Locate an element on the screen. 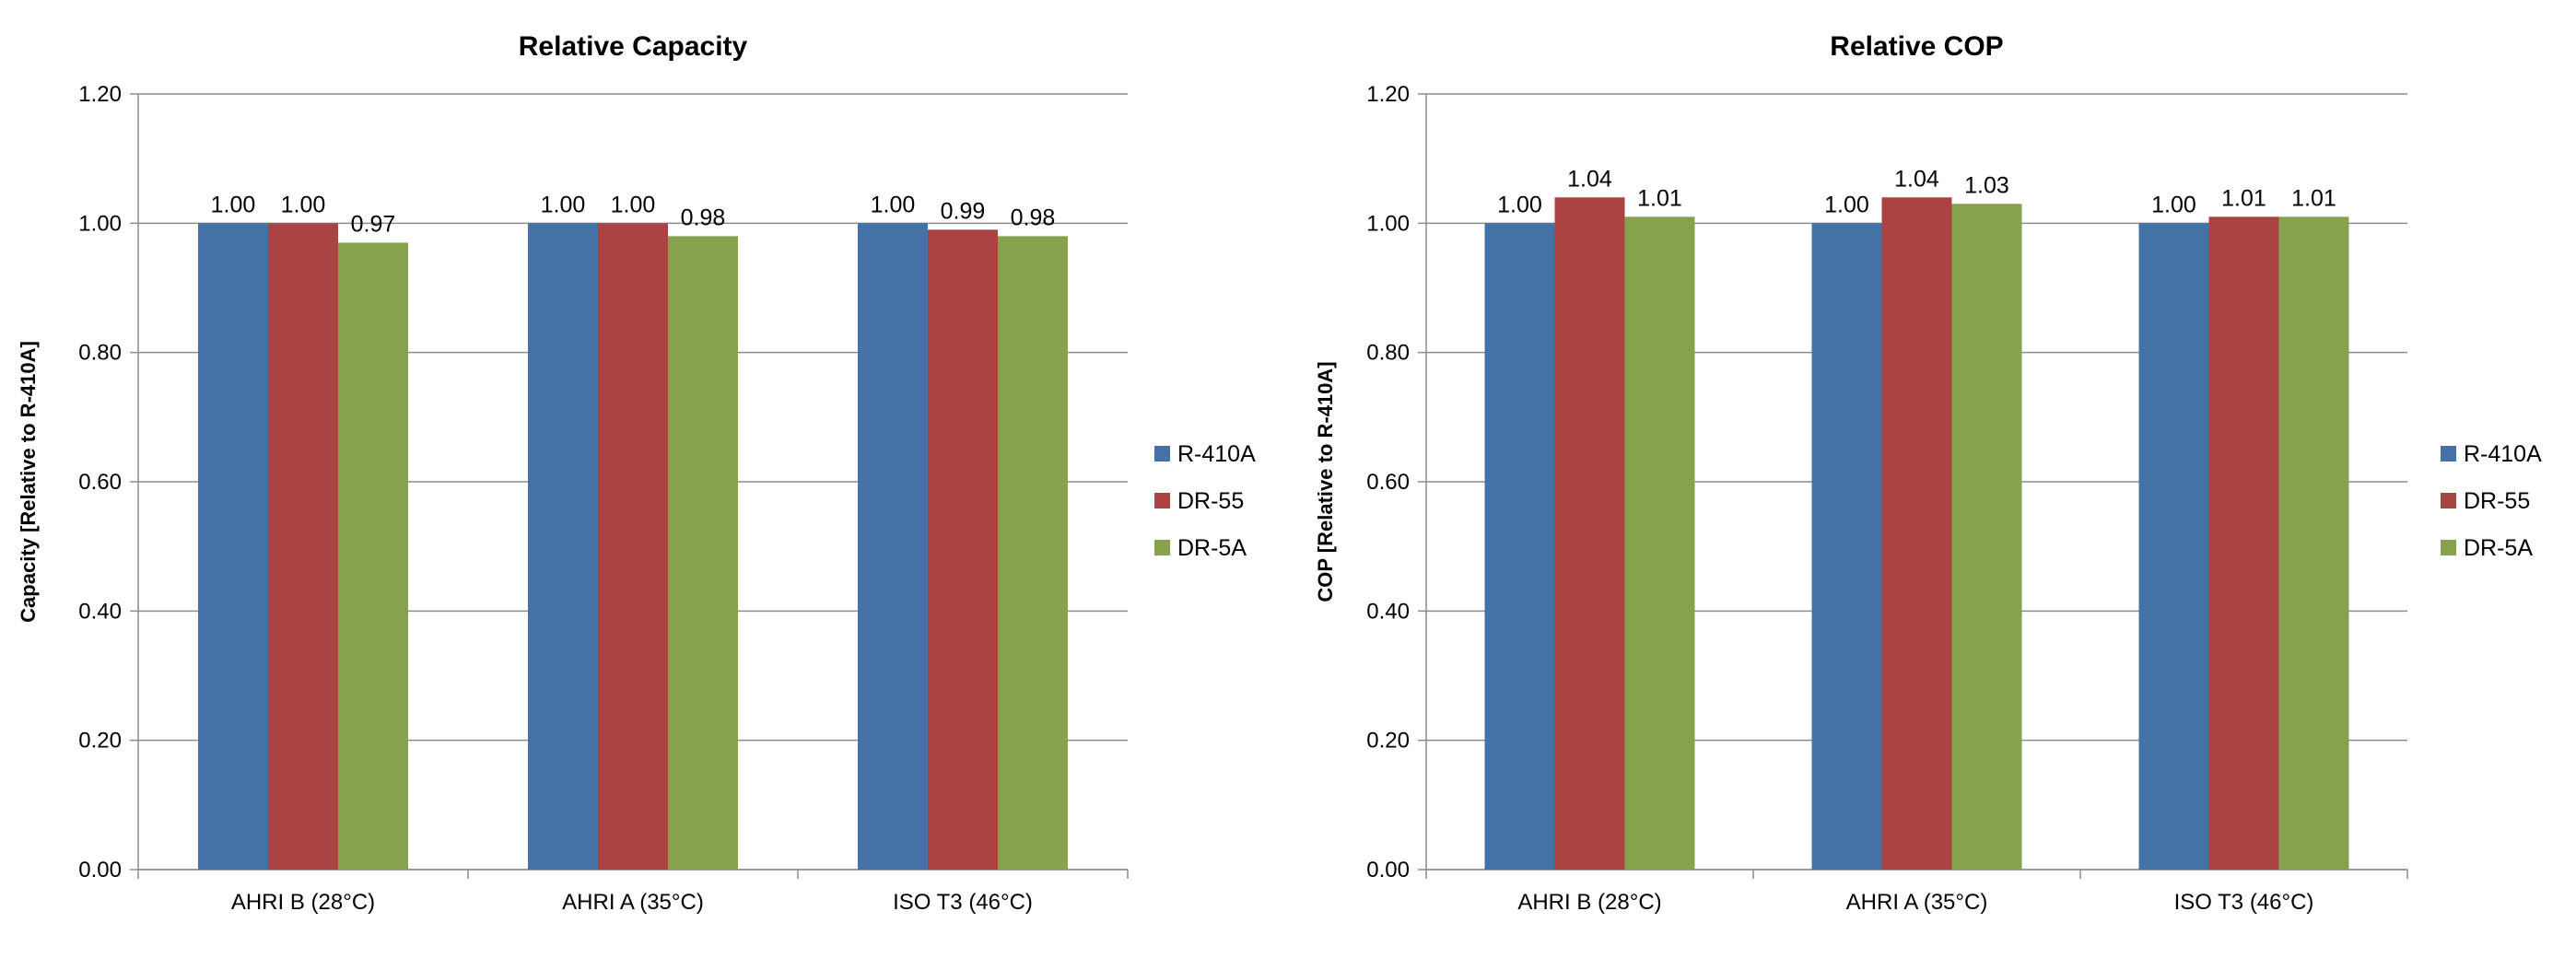 Image resolution: width=2576 pixels, height=970 pixels. cop-x-category-label: AHRI B (28°C) is located at coordinates (1589, 902).